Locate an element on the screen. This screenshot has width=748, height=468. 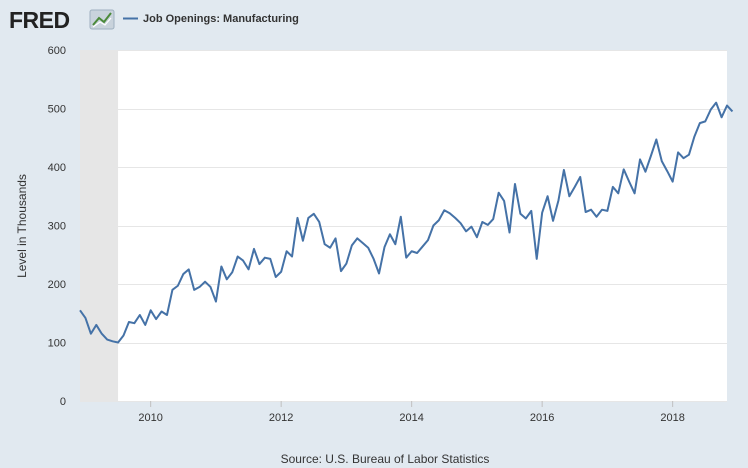
y-tick-label-200: 200 is located at coordinates (57, 285).